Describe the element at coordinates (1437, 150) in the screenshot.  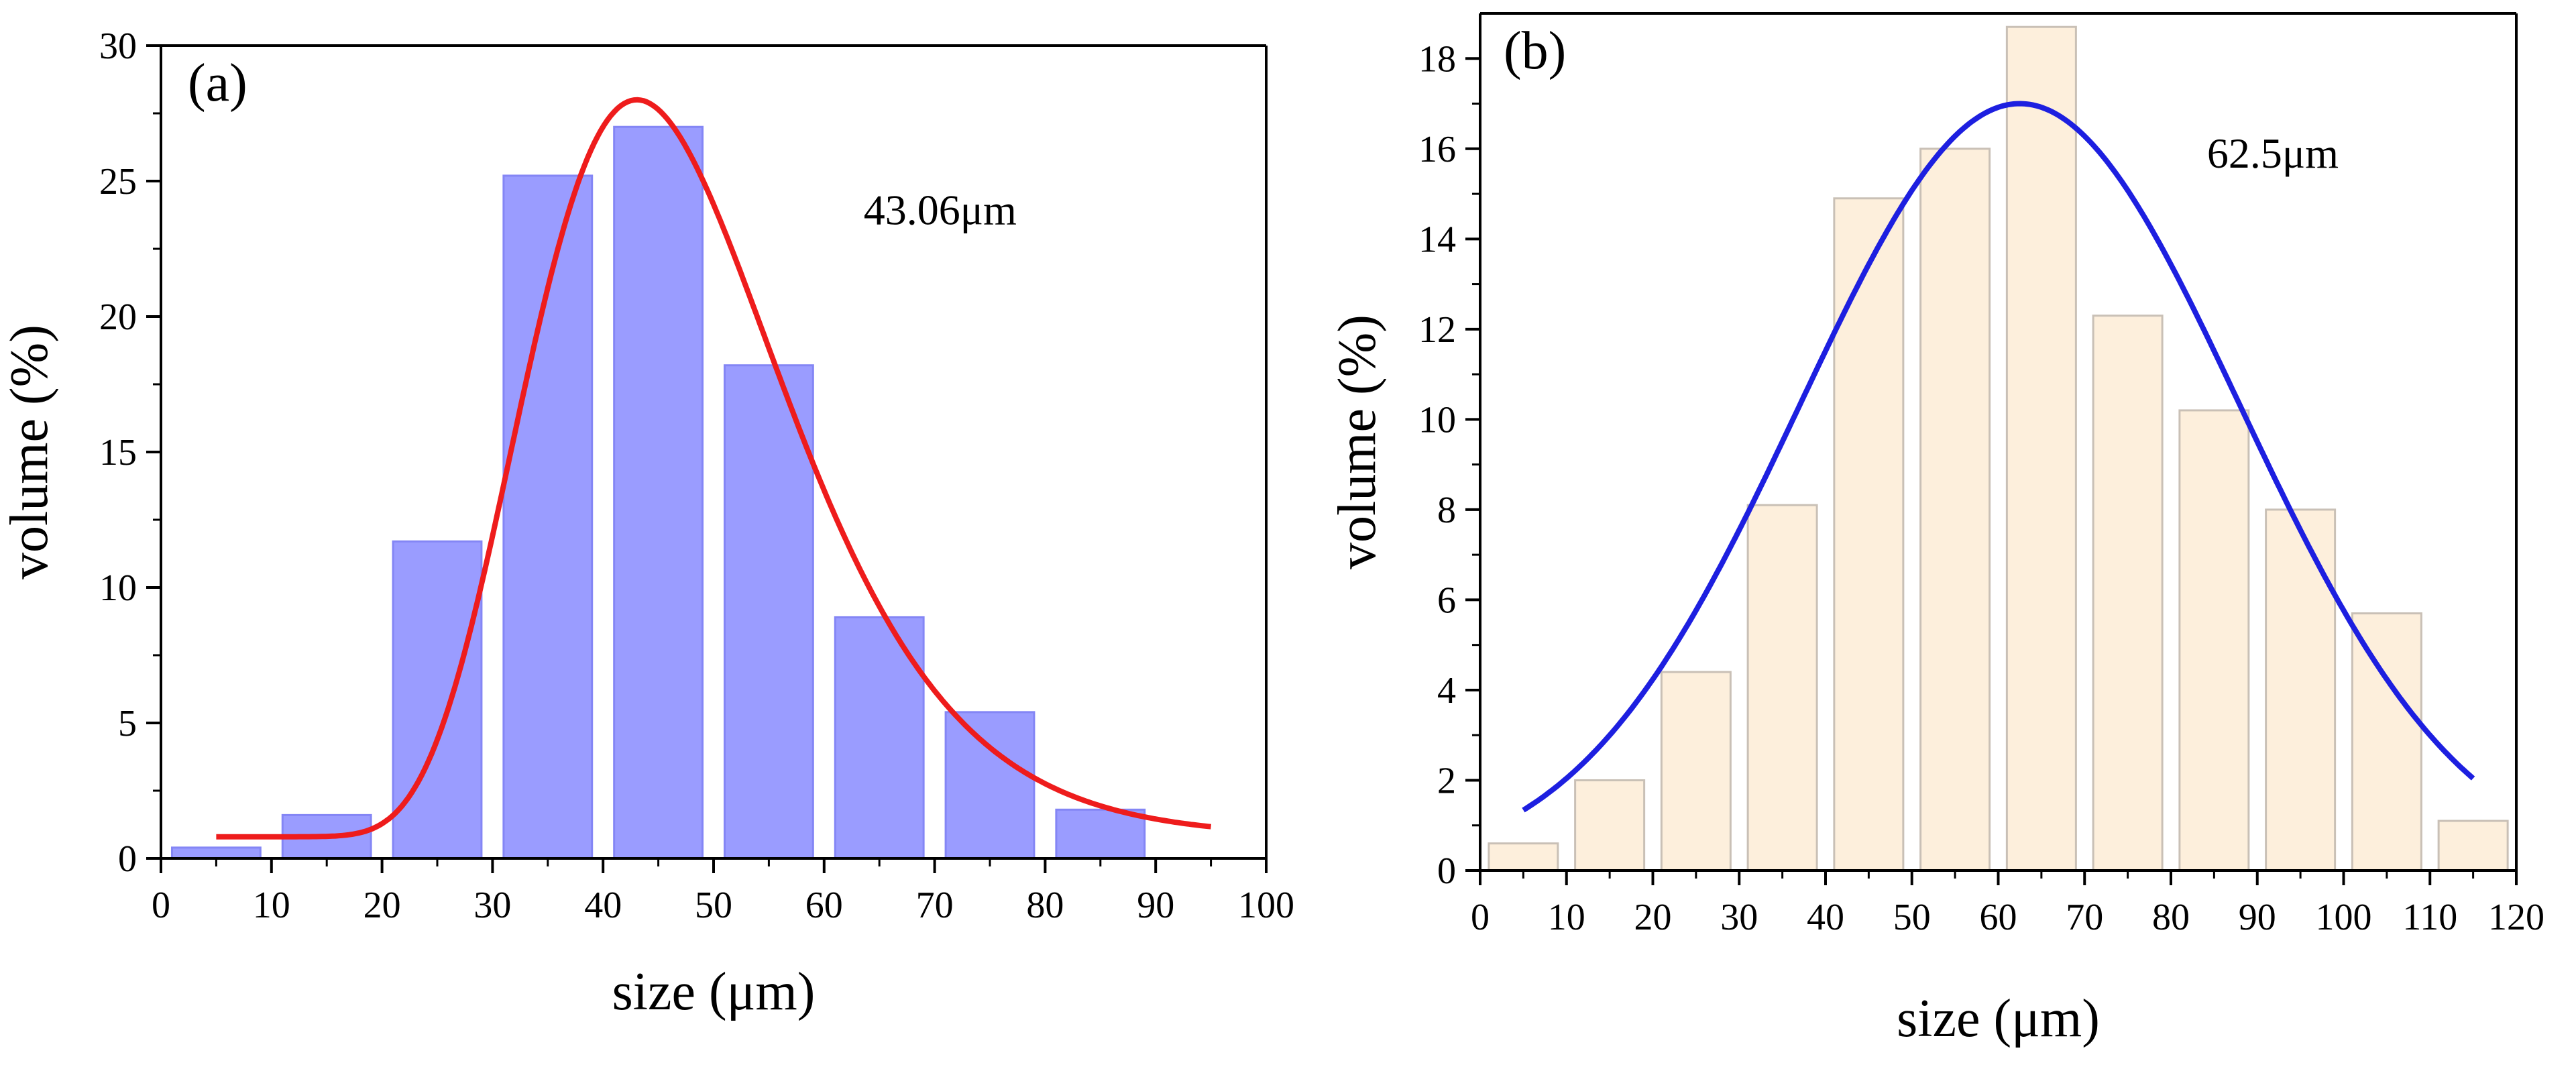
I see `y-tick-label: 16` at that location.